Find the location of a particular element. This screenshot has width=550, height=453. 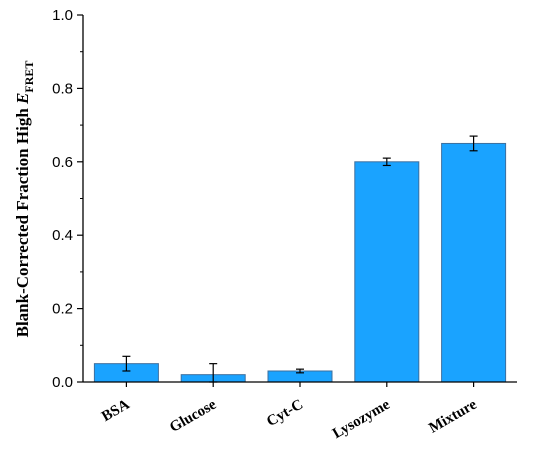

bar-mixture is located at coordinates (474, 262).